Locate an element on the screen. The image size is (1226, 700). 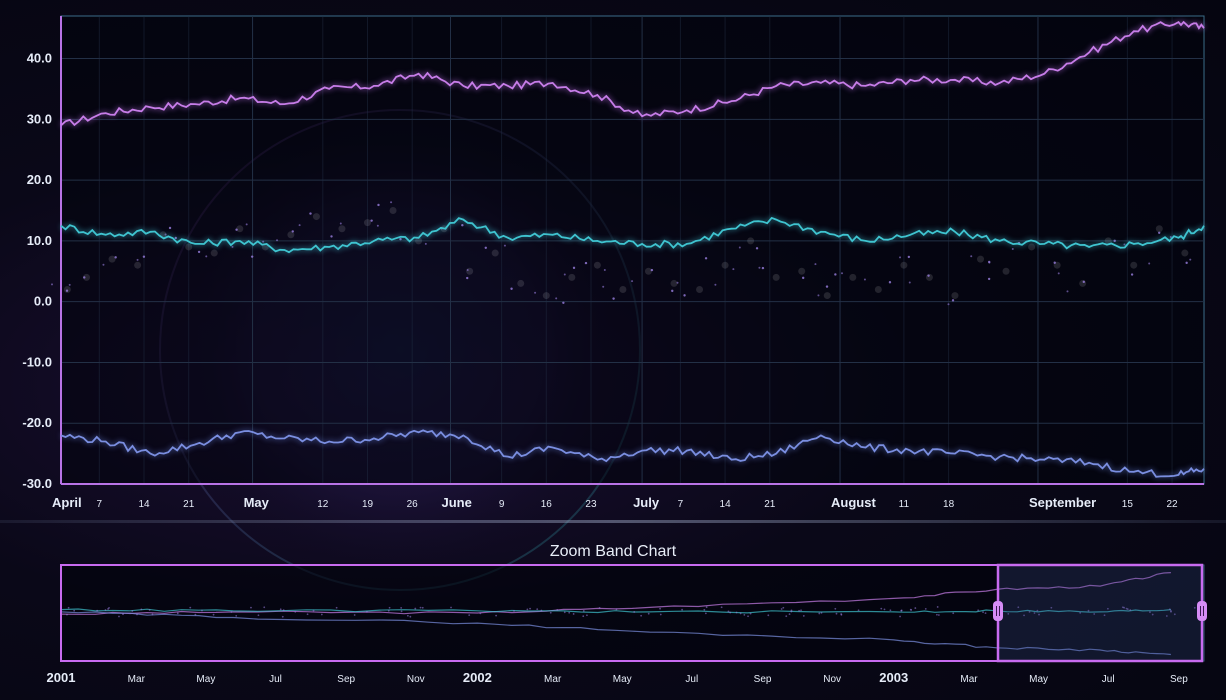
y-tick-label: -20.0 is located at coordinates (37, 422).